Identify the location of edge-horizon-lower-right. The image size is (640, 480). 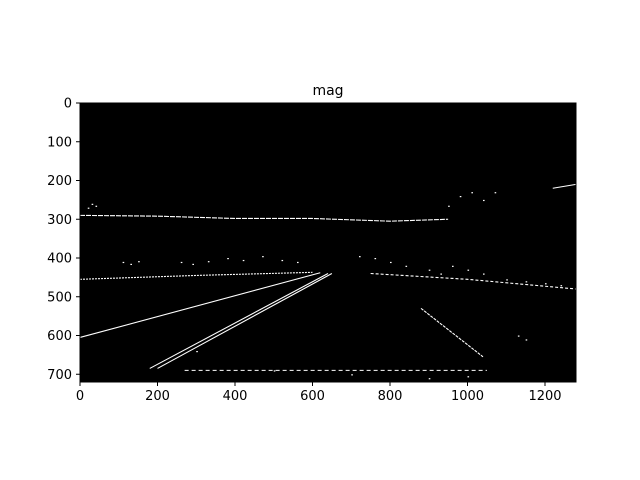
(473, 281).